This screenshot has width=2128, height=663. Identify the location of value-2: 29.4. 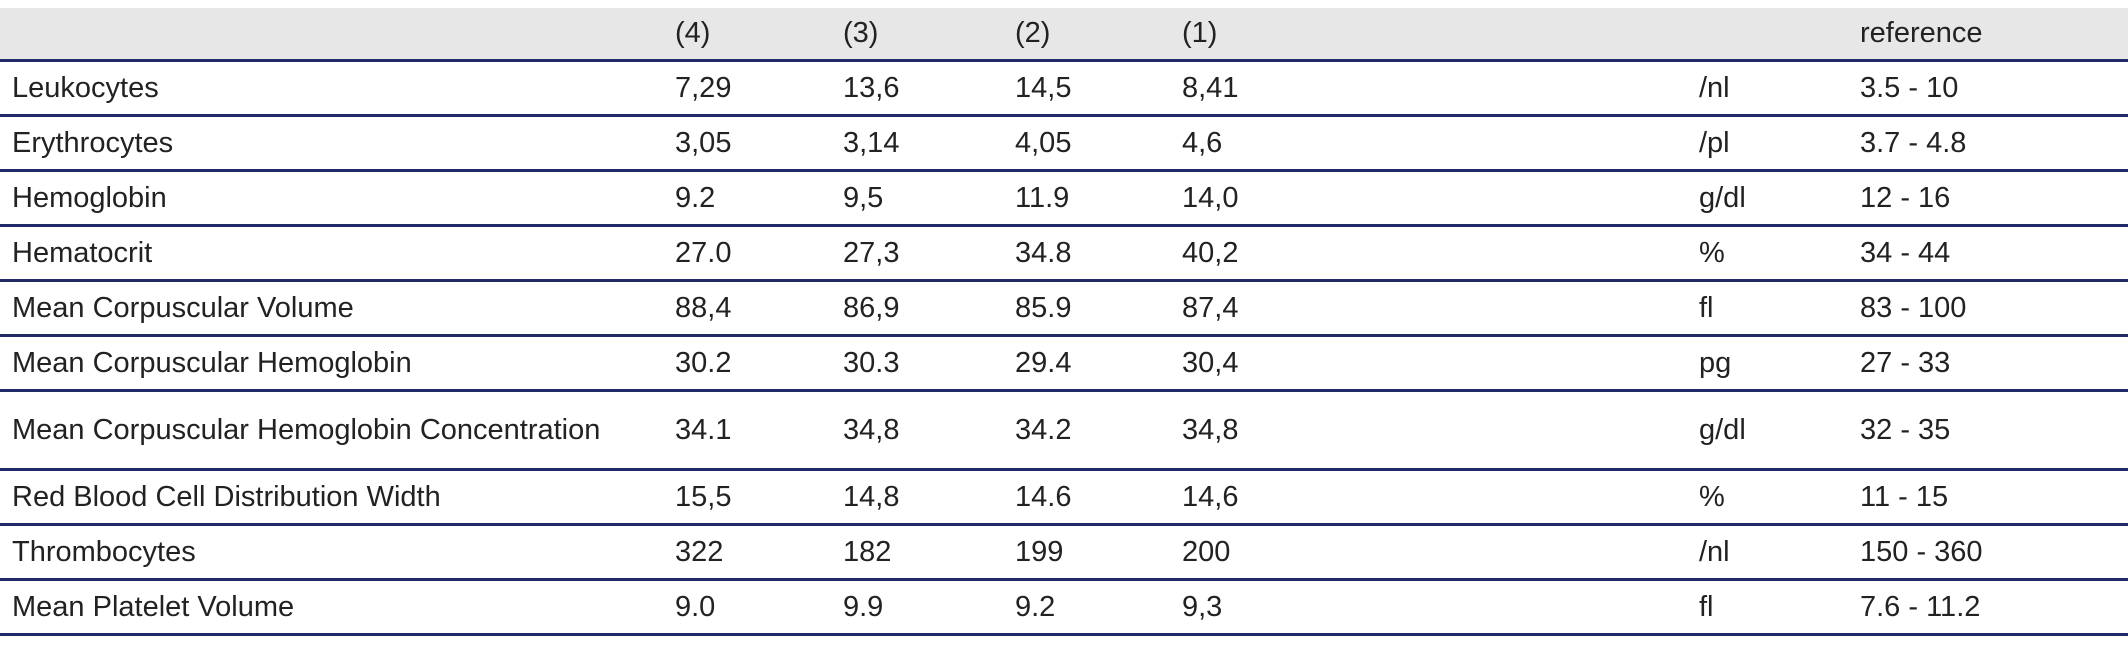
(1086, 363).